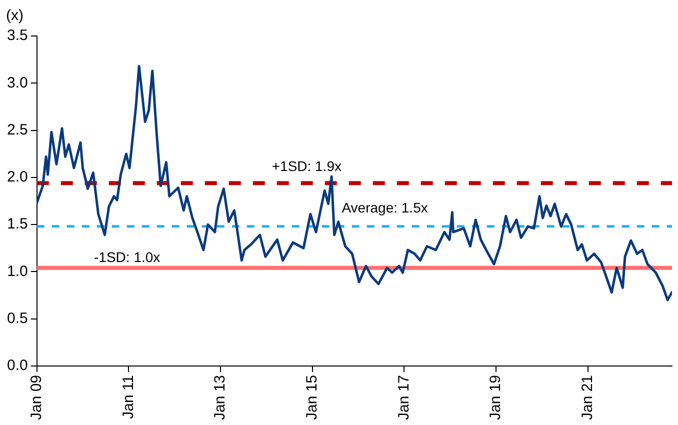 Image resolution: width=678 pixels, height=425 pixels. I want to click on y-tick-label: 3.5, so click(17, 35).